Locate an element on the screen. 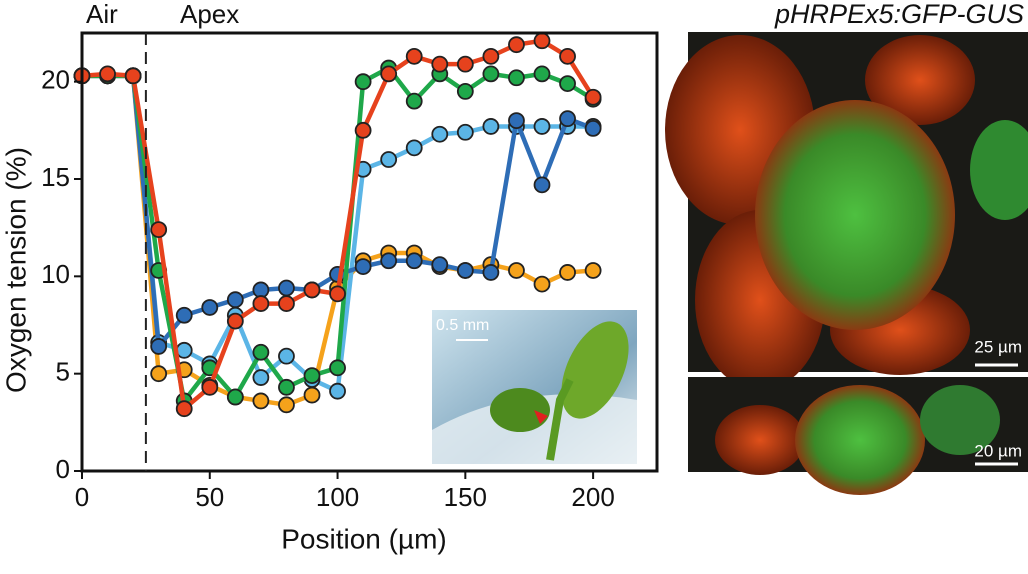  x-tick-label: 200 is located at coordinates (592, 497).